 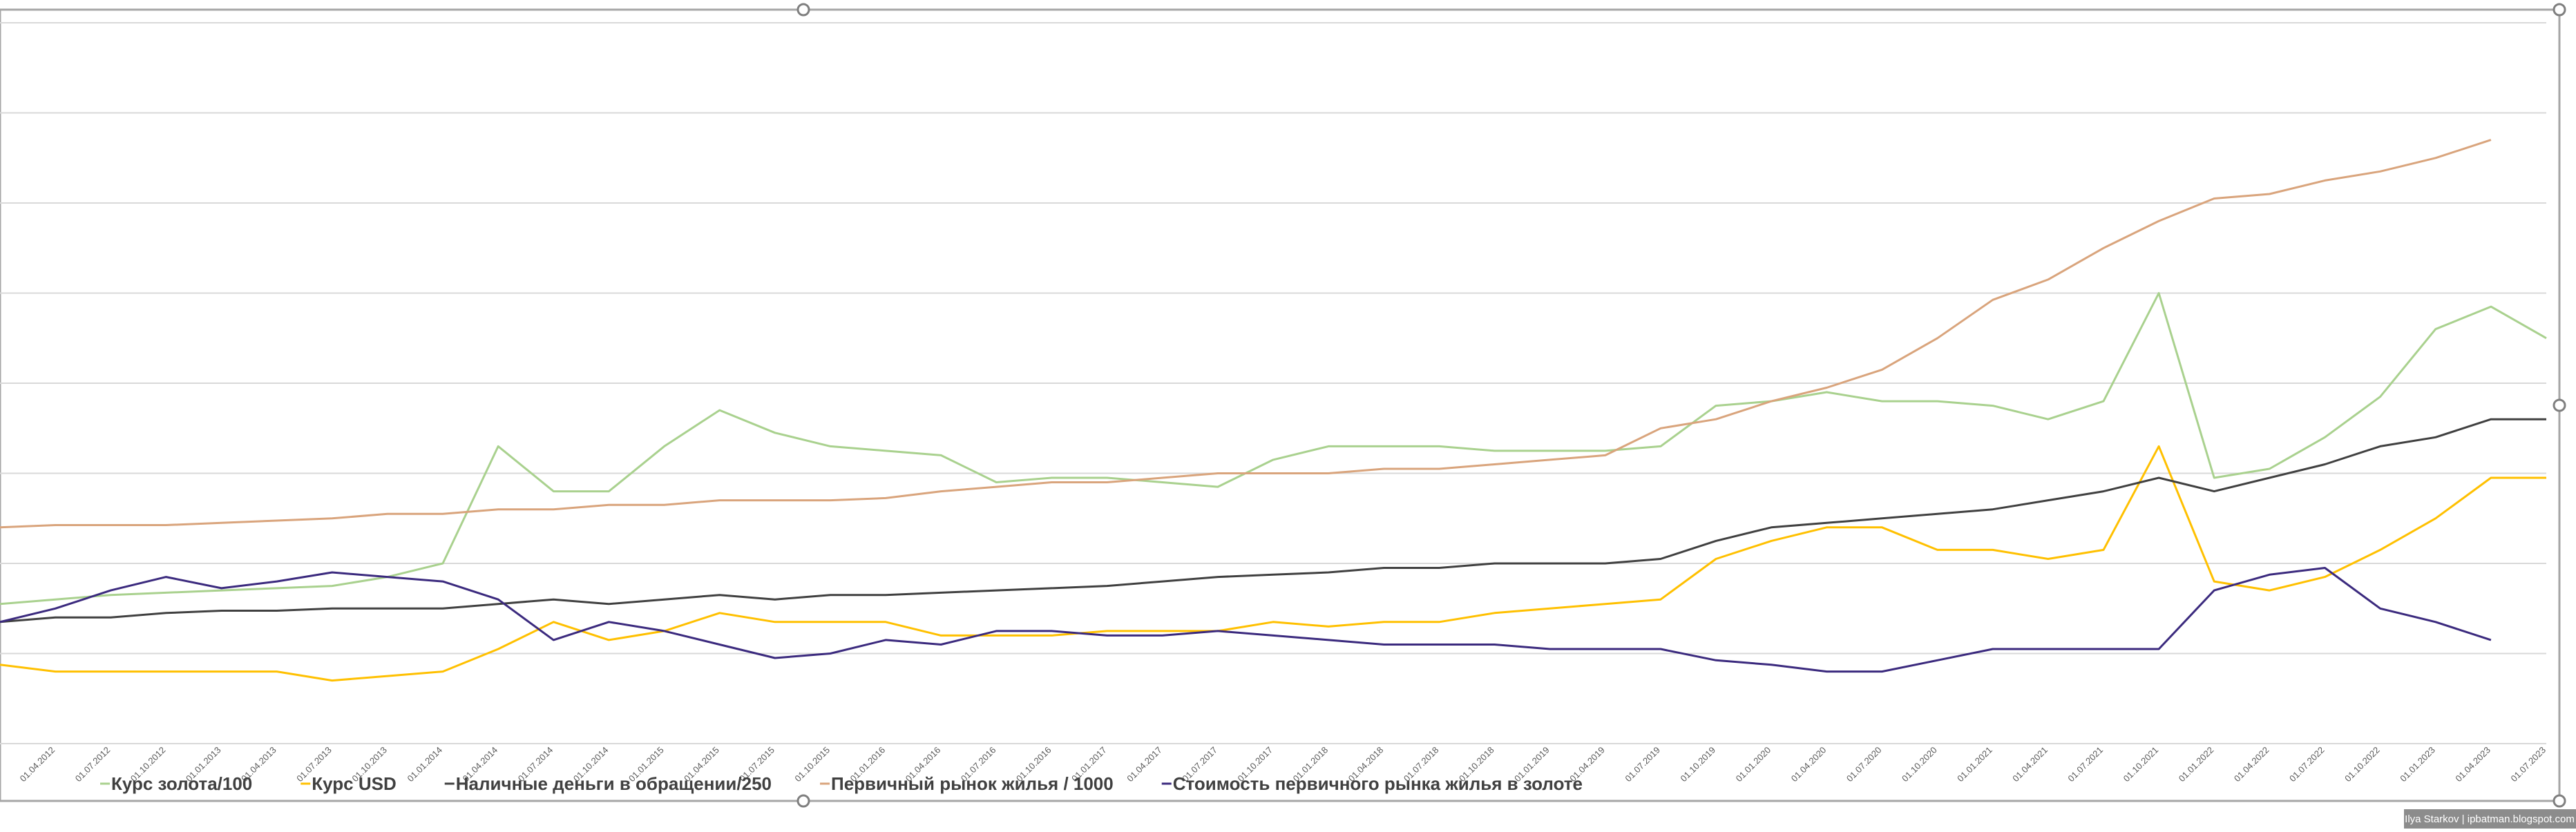 What do you see at coordinates (2085, 764) in the screenshot?
I see `x-tick-label: 01.07.2021` at bounding box center [2085, 764].